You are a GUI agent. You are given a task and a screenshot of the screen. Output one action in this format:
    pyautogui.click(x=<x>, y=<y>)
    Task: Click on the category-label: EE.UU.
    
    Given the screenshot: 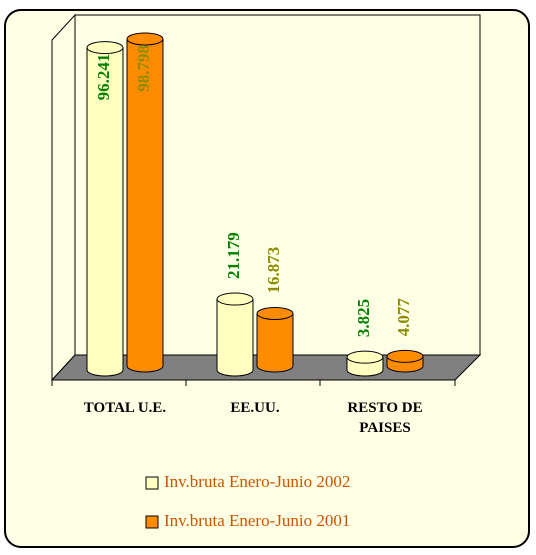 What is the action you would take?
    pyautogui.click(x=255, y=408)
    